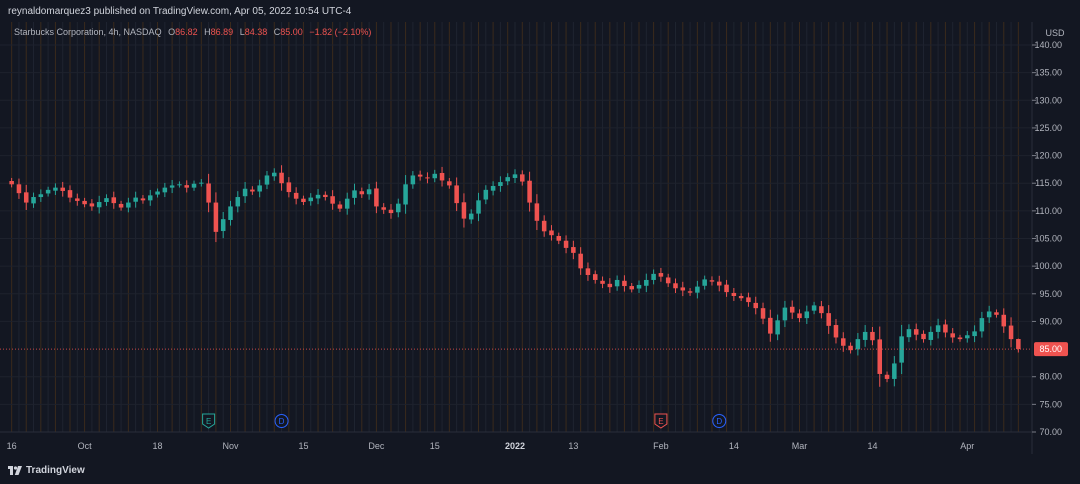 The image size is (1080, 484). I want to click on dividend-marker: D, so click(719, 421).